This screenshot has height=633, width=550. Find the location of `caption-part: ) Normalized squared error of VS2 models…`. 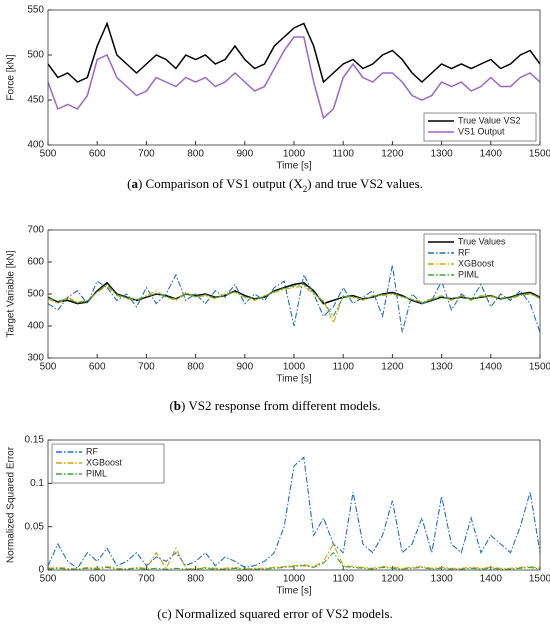

caption-part: ) Normalized squared error of VS2 models… is located at coordinates (279, 613).